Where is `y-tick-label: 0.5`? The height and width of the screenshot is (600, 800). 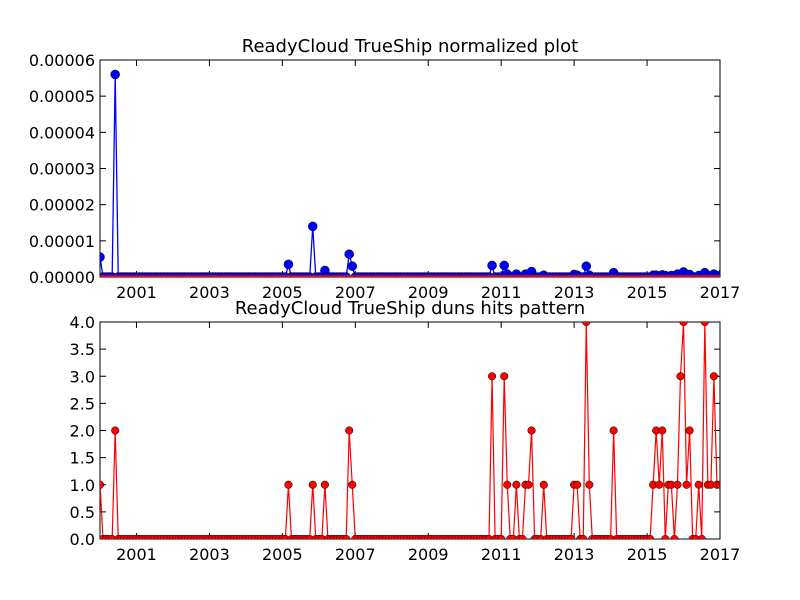 y-tick-label: 0.5 is located at coordinates (82, 512).